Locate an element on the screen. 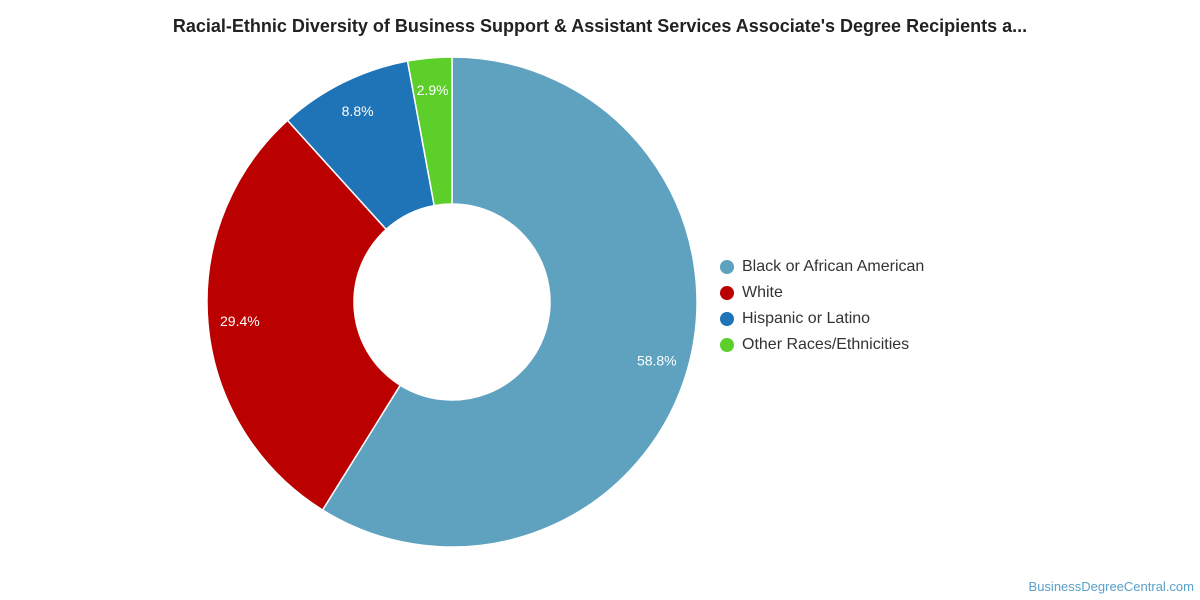 The image size is (1200, 600). slice-label: 2.9% is located at coordinates (433, 90).